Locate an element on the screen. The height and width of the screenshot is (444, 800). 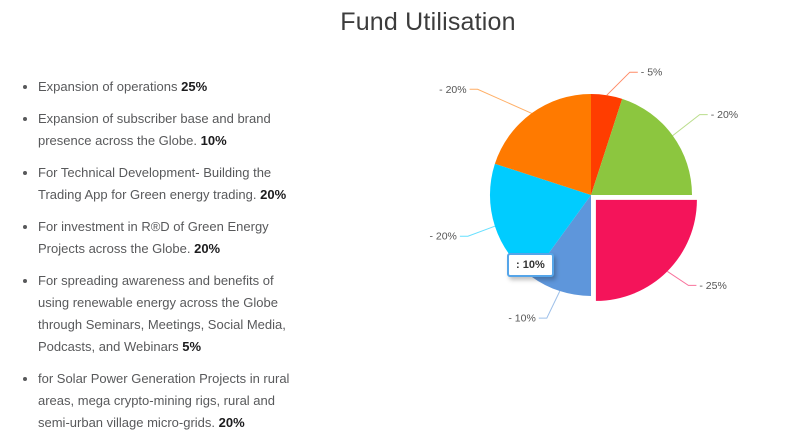
pie-label-5: - 20% is located at coordinates (452, 90).